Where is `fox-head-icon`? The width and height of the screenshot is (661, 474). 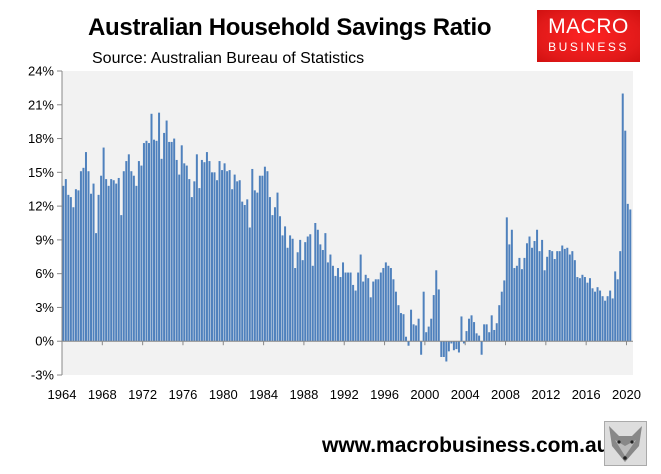 fox-head-icon is located at coordinates (625, 443).